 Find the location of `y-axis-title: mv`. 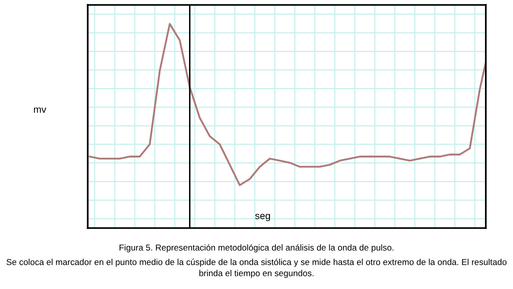

y-axis-title: mv is located at coordinates (40, 110).